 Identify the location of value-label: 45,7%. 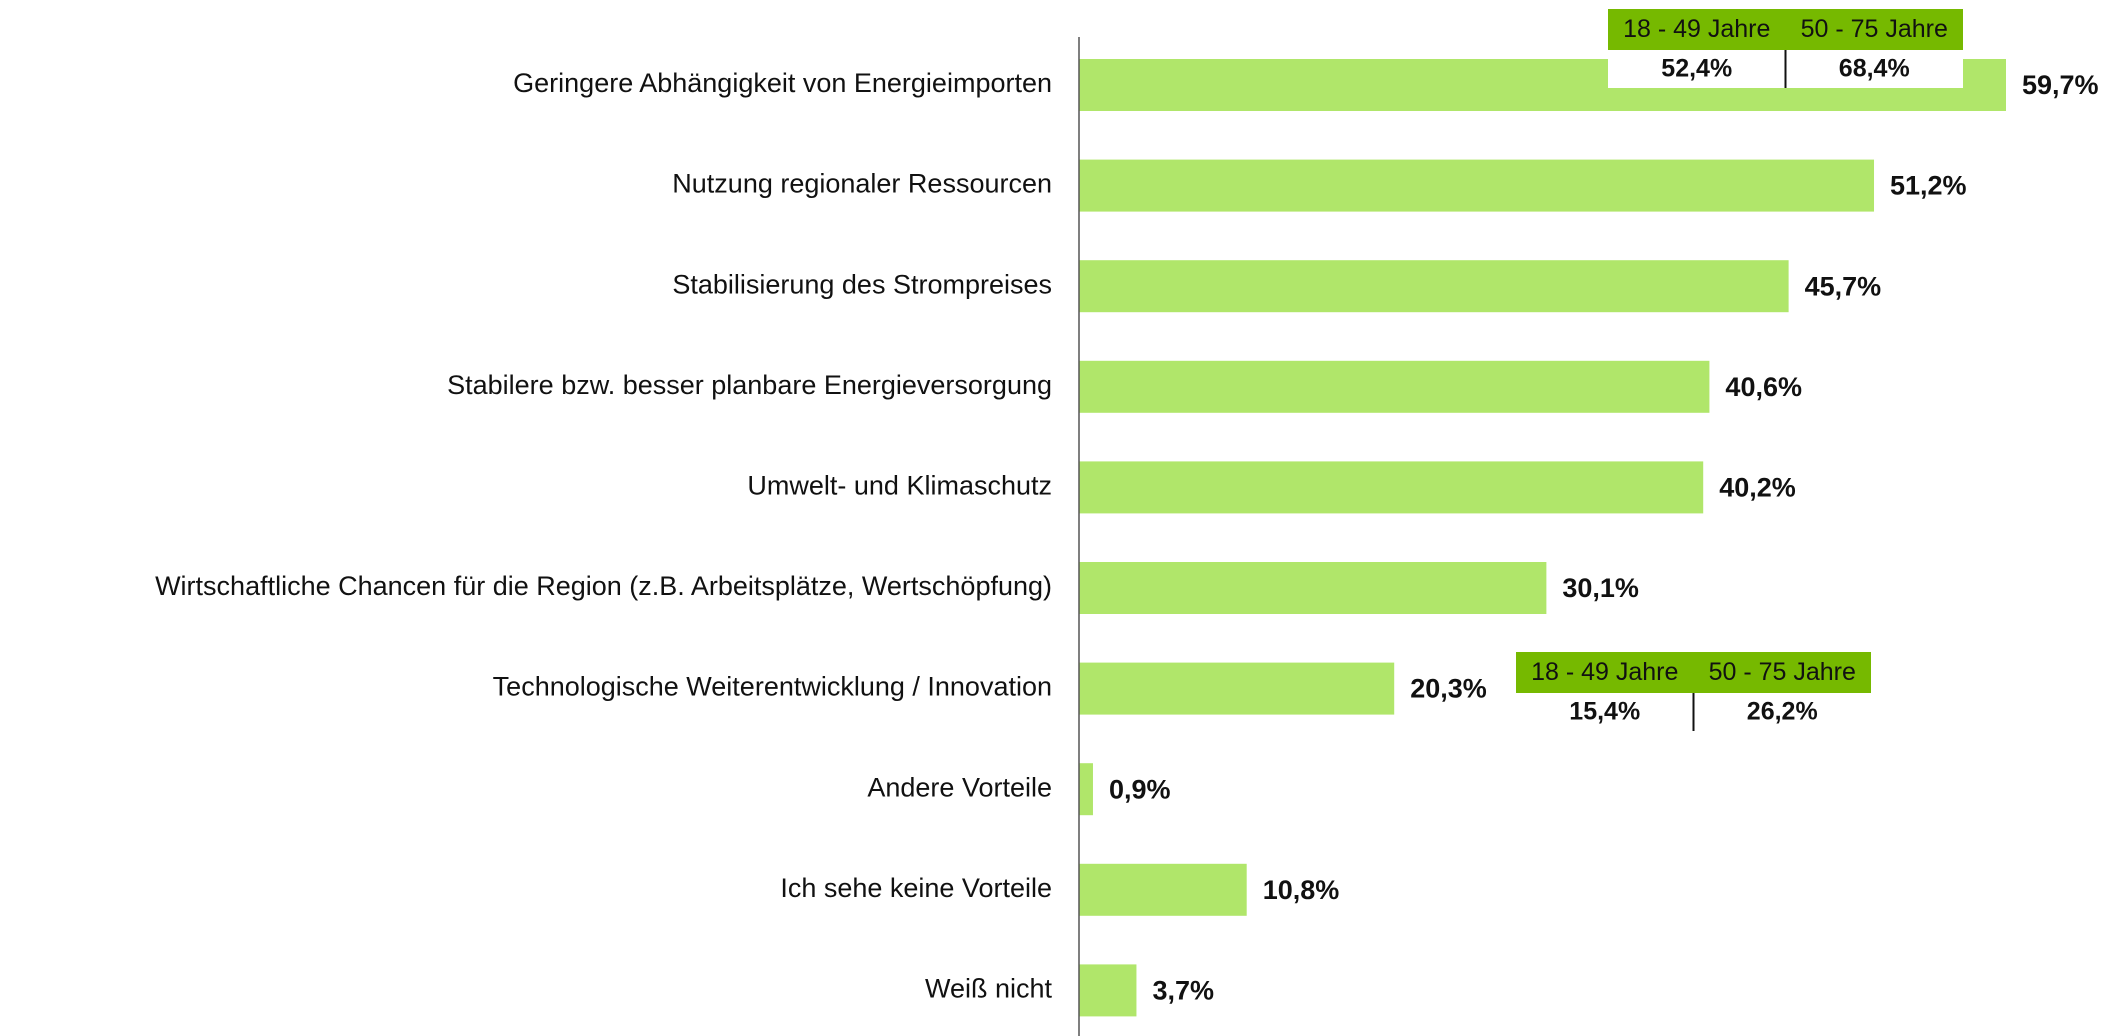
(1843, 286).